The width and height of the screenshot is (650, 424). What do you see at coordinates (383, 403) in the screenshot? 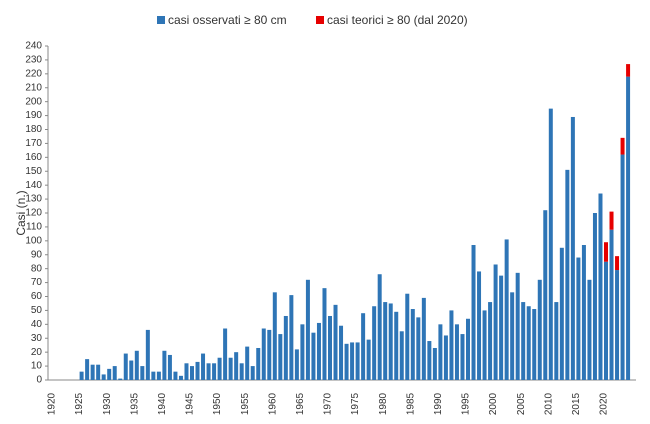
I see `x-tick-label: 1980` at bounding box center [383, 403].